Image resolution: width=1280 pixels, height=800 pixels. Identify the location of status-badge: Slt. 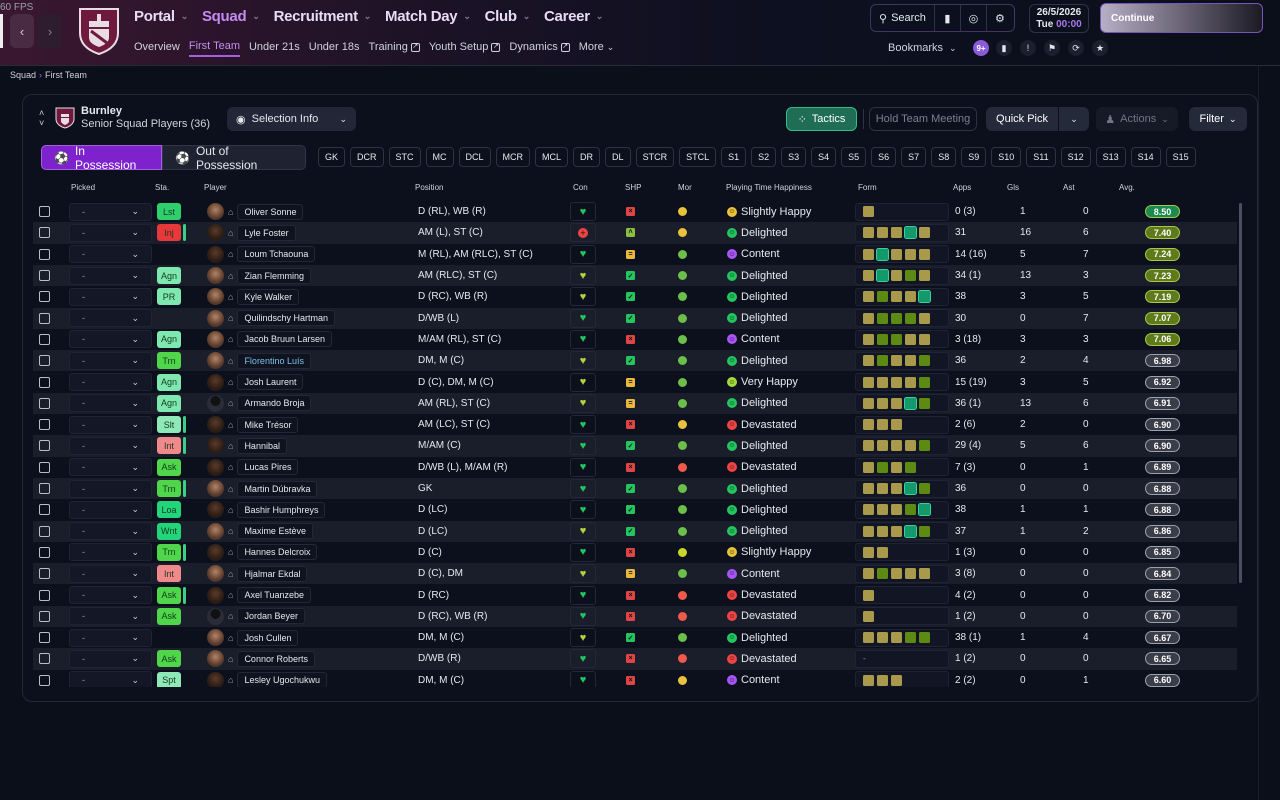
(169, 425).